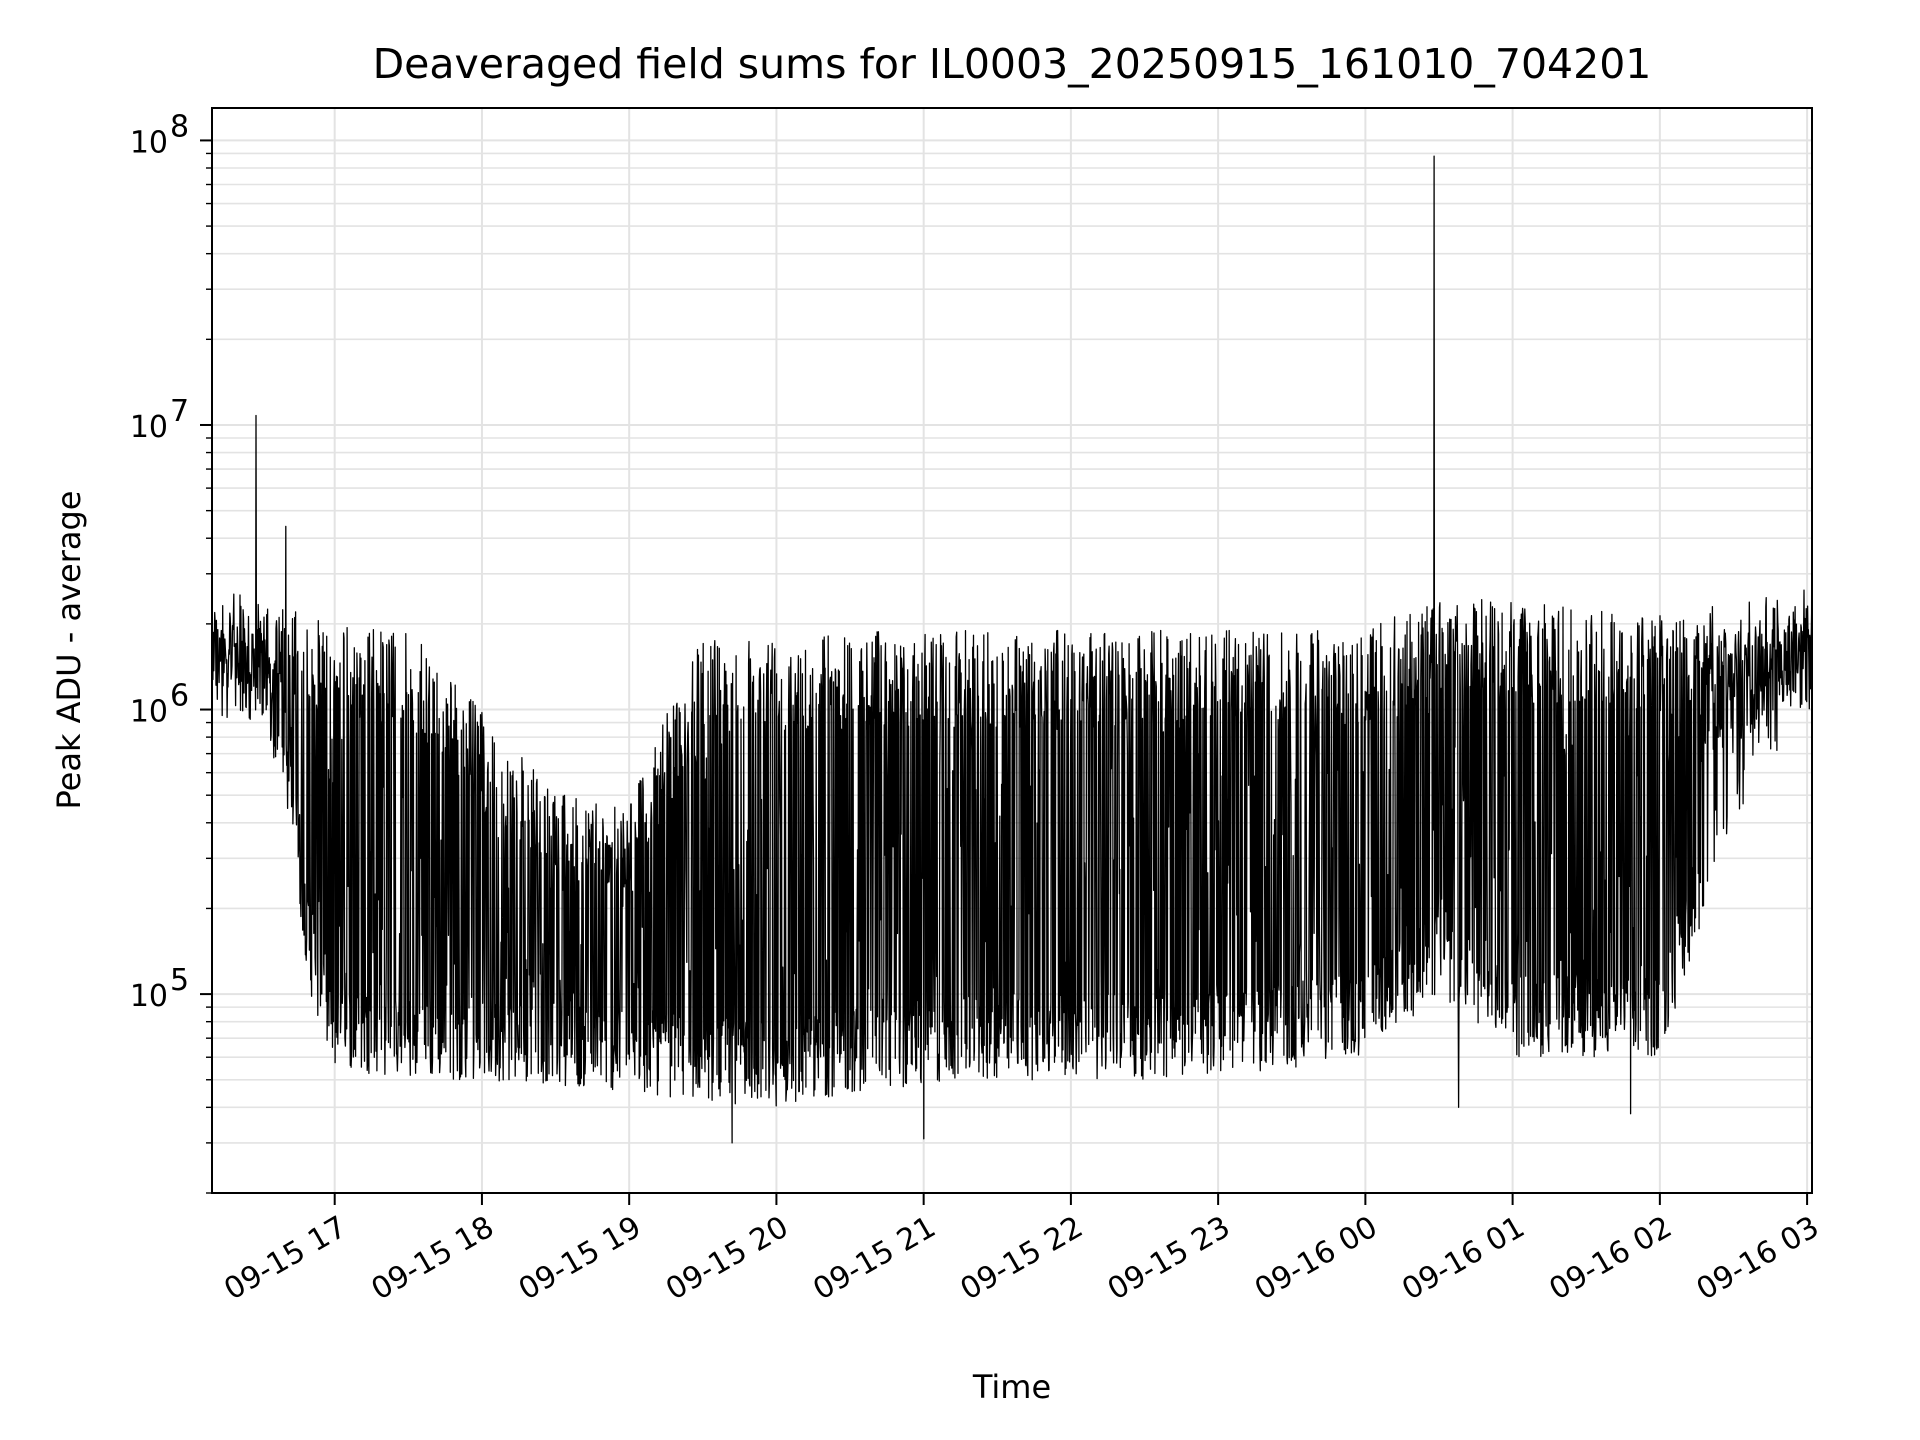  What do you see at coordinates (179, 696) in the screenshot?
I see `y-tick-exponent: 6` at bounding box center [179, 696].